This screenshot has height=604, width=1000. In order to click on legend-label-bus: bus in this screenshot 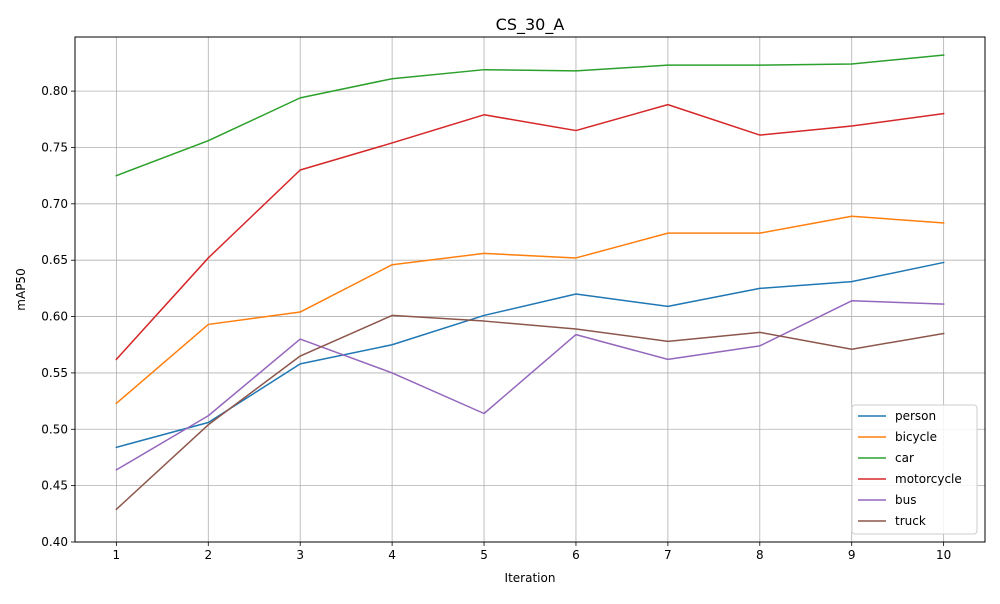, I will do `click(905, 500)`.